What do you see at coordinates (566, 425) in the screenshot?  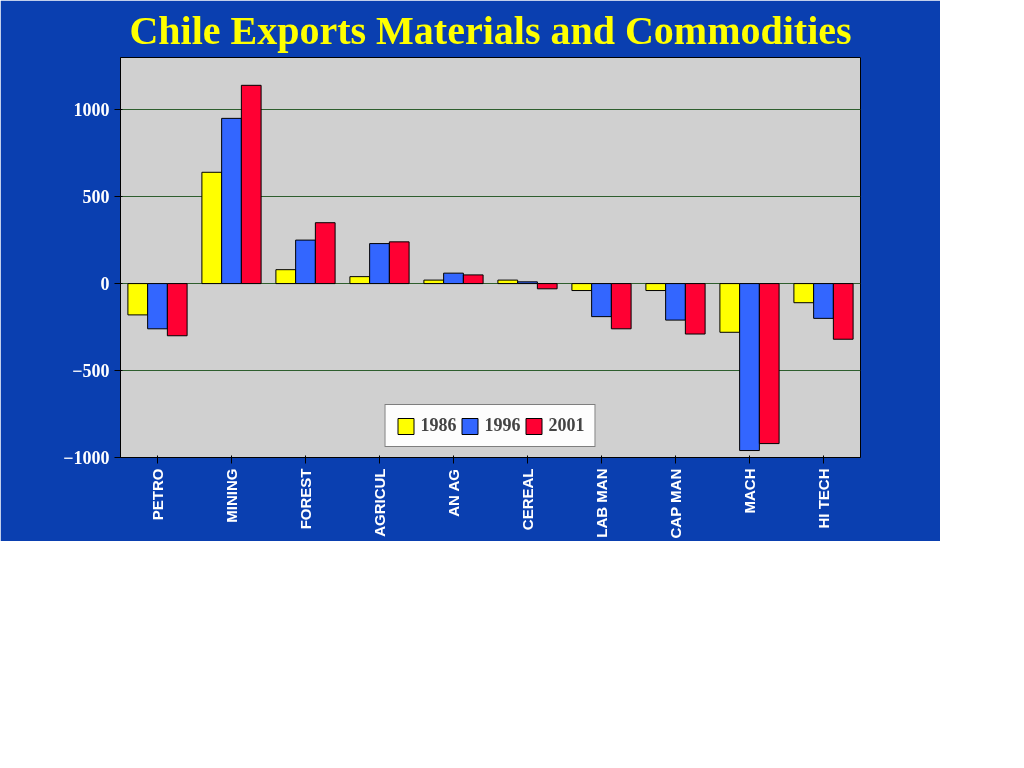 I see `legend-label: 2001` at bounding box center [566, 425].